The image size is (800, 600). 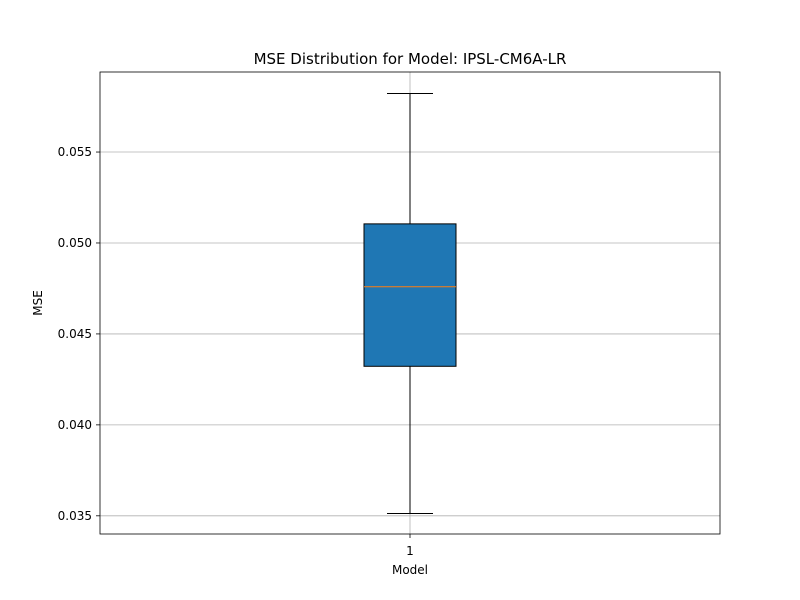 I want to click on y-tick-label: 0.035, so click(x=75, y=516).